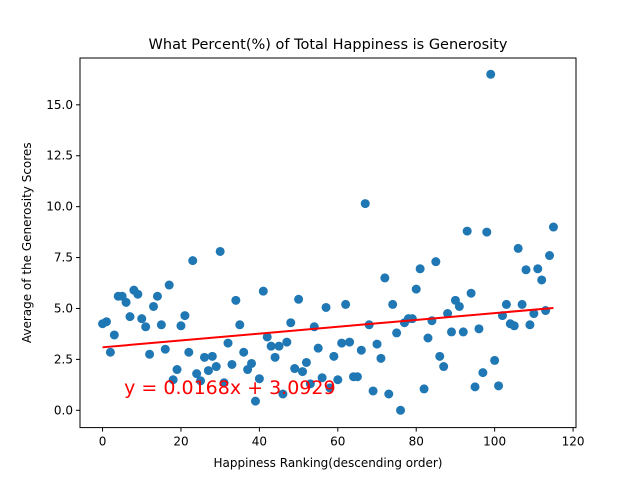  Describe the element at coordinates (573, 442) in the screenshot. I see `x-tick-label: 120` at that location.